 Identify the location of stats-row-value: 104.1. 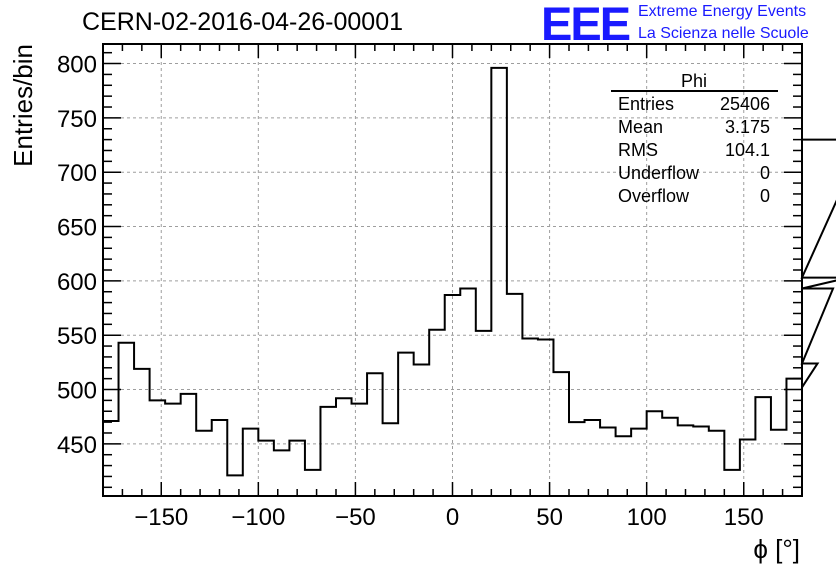
(747, 150).